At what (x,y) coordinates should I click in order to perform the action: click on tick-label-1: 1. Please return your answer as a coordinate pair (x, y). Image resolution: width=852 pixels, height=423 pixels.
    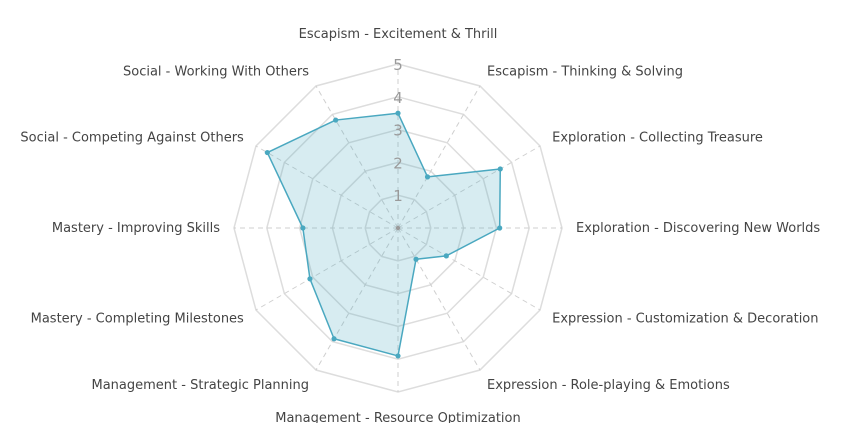
    Looking at the image, I should click on (398, 196).